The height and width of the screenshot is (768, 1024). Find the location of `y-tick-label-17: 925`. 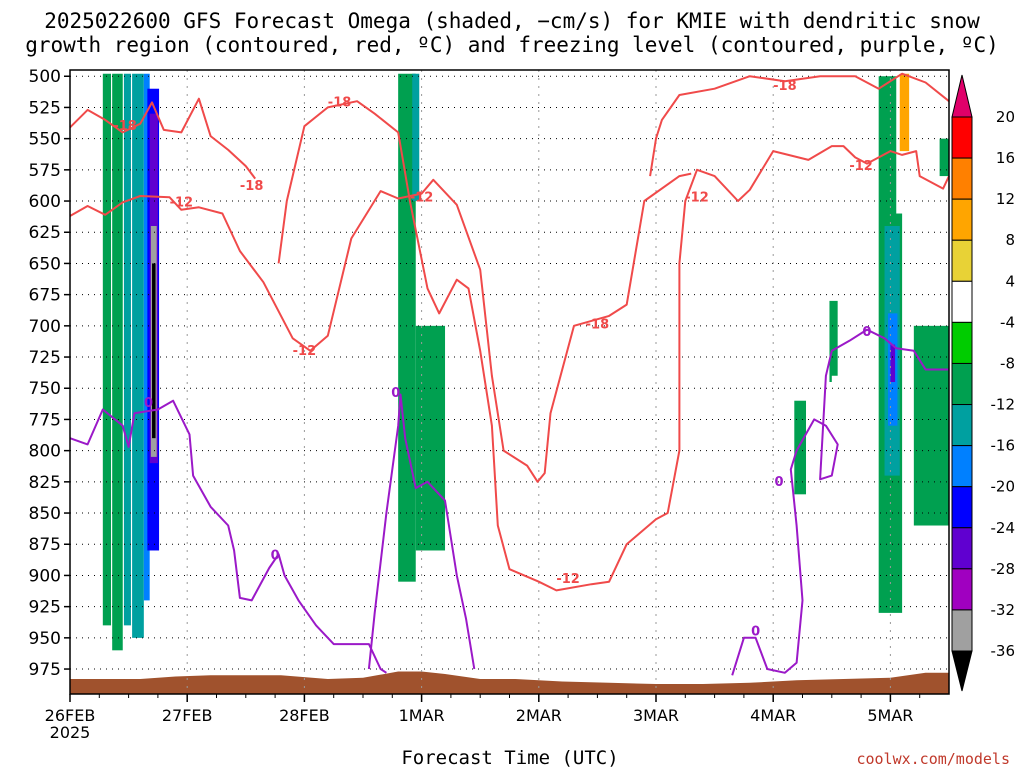

y-tick-label-17: 925 is located at coordinates (45, 608).